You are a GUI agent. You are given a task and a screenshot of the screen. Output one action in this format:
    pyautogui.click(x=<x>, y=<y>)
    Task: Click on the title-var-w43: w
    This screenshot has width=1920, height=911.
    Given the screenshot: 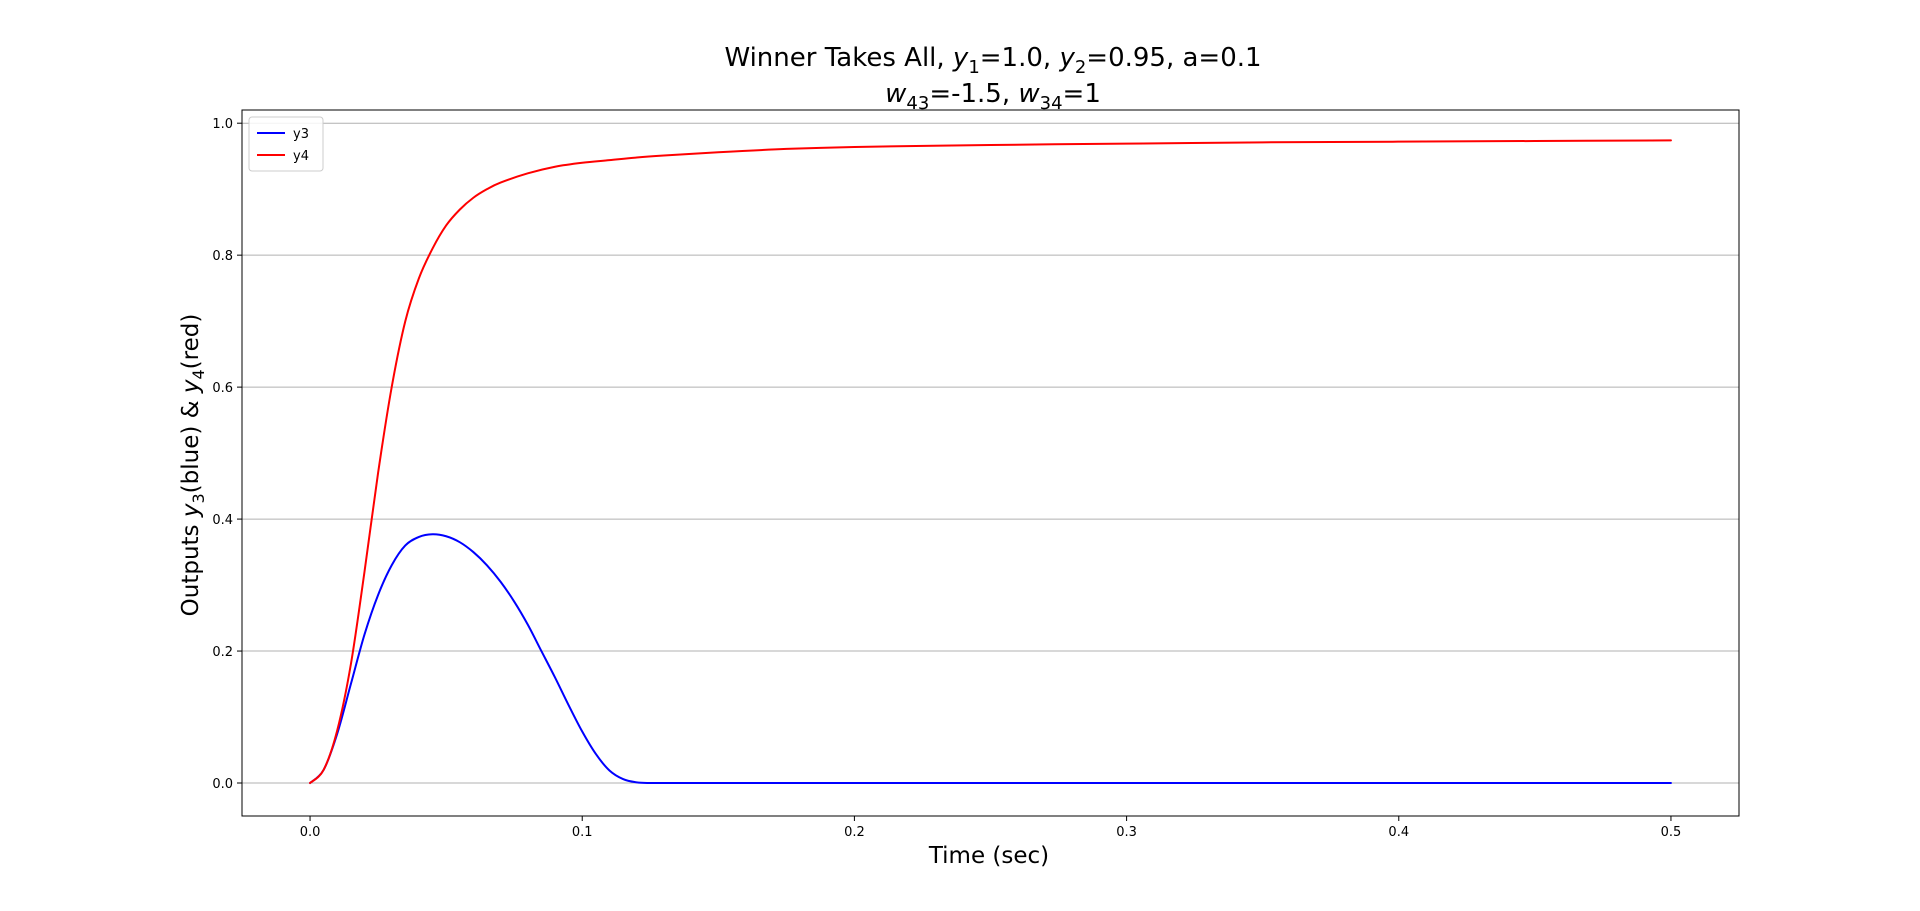 What is the action you would take?
    pyautogui.click(x=896, y=94)
    